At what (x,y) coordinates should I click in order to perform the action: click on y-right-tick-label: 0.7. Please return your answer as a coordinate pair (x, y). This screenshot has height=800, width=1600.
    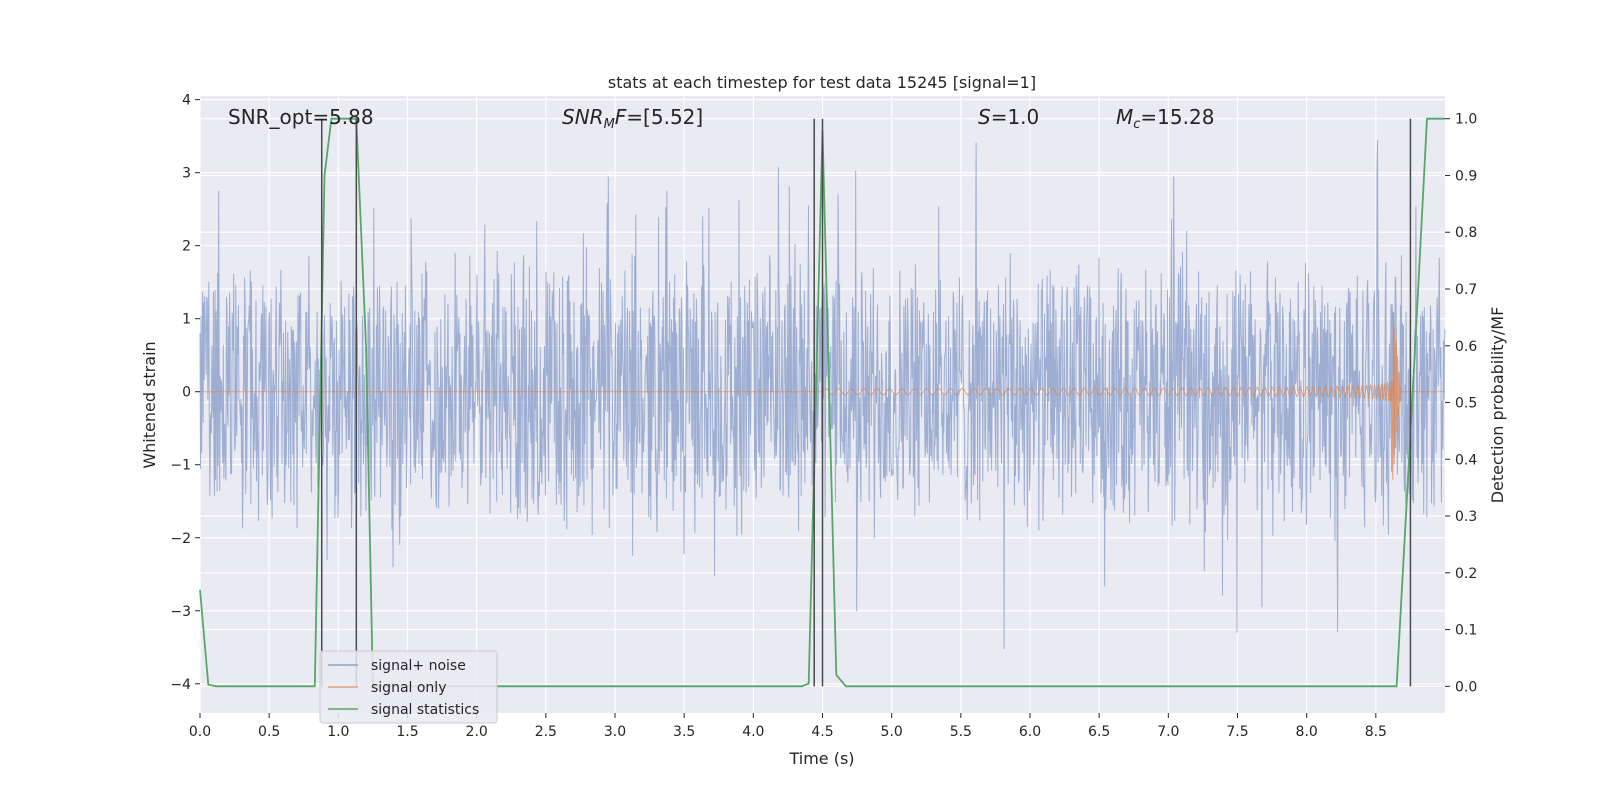
    Looking at the image, I should click on (1466, 290).